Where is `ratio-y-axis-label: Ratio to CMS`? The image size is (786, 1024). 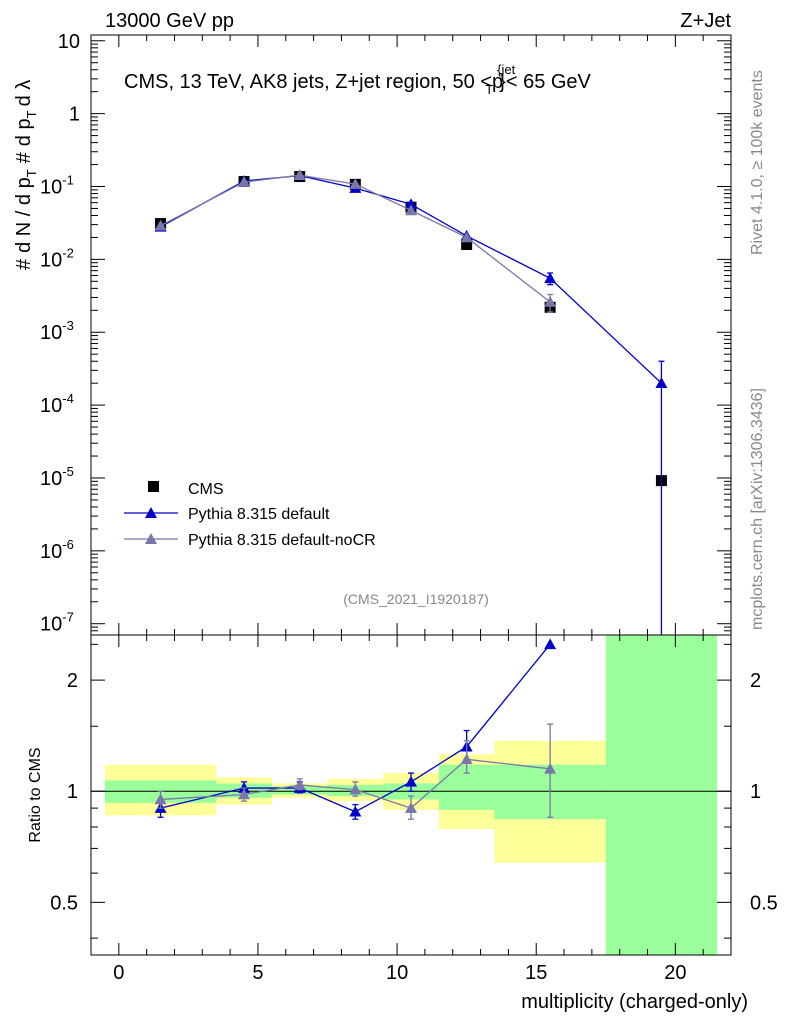
ratio-y-axis-label: Ratio to CMS is located at coordinates (35, 794).